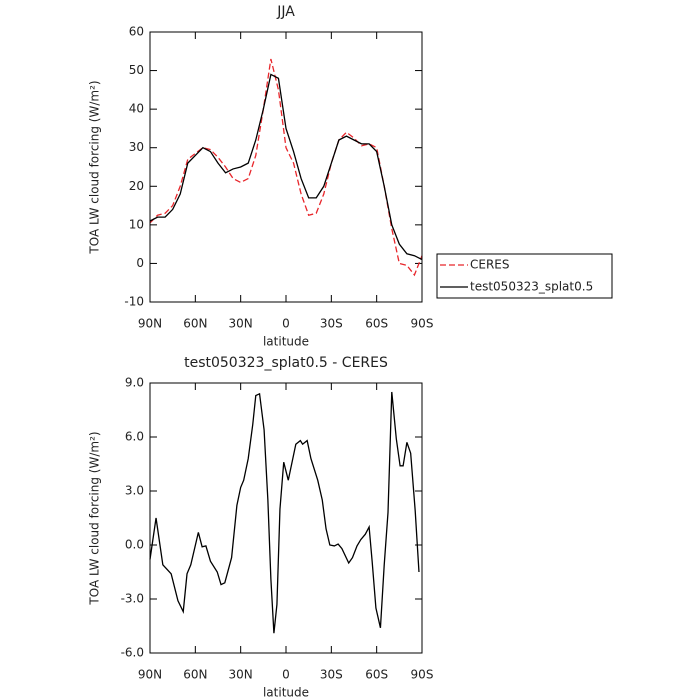  What do you see at coordinates (285, 12) in the screenshot?
I see `chart-title: JJA` at bounding box center [285, 12].